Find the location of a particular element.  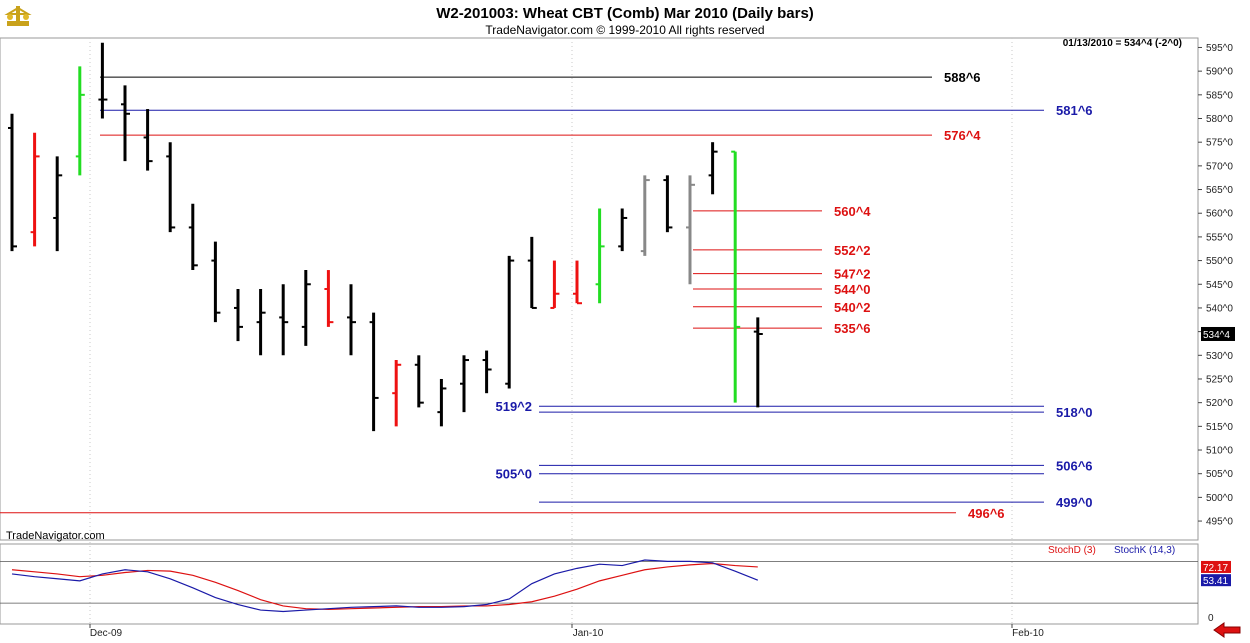

header-band is located at coordinates (625, 19).